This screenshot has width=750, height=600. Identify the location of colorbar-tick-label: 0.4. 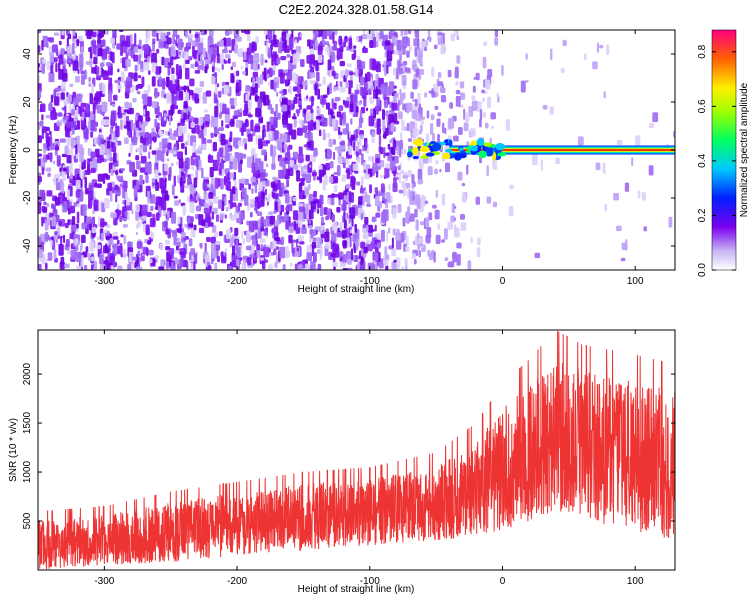
(702, 161).